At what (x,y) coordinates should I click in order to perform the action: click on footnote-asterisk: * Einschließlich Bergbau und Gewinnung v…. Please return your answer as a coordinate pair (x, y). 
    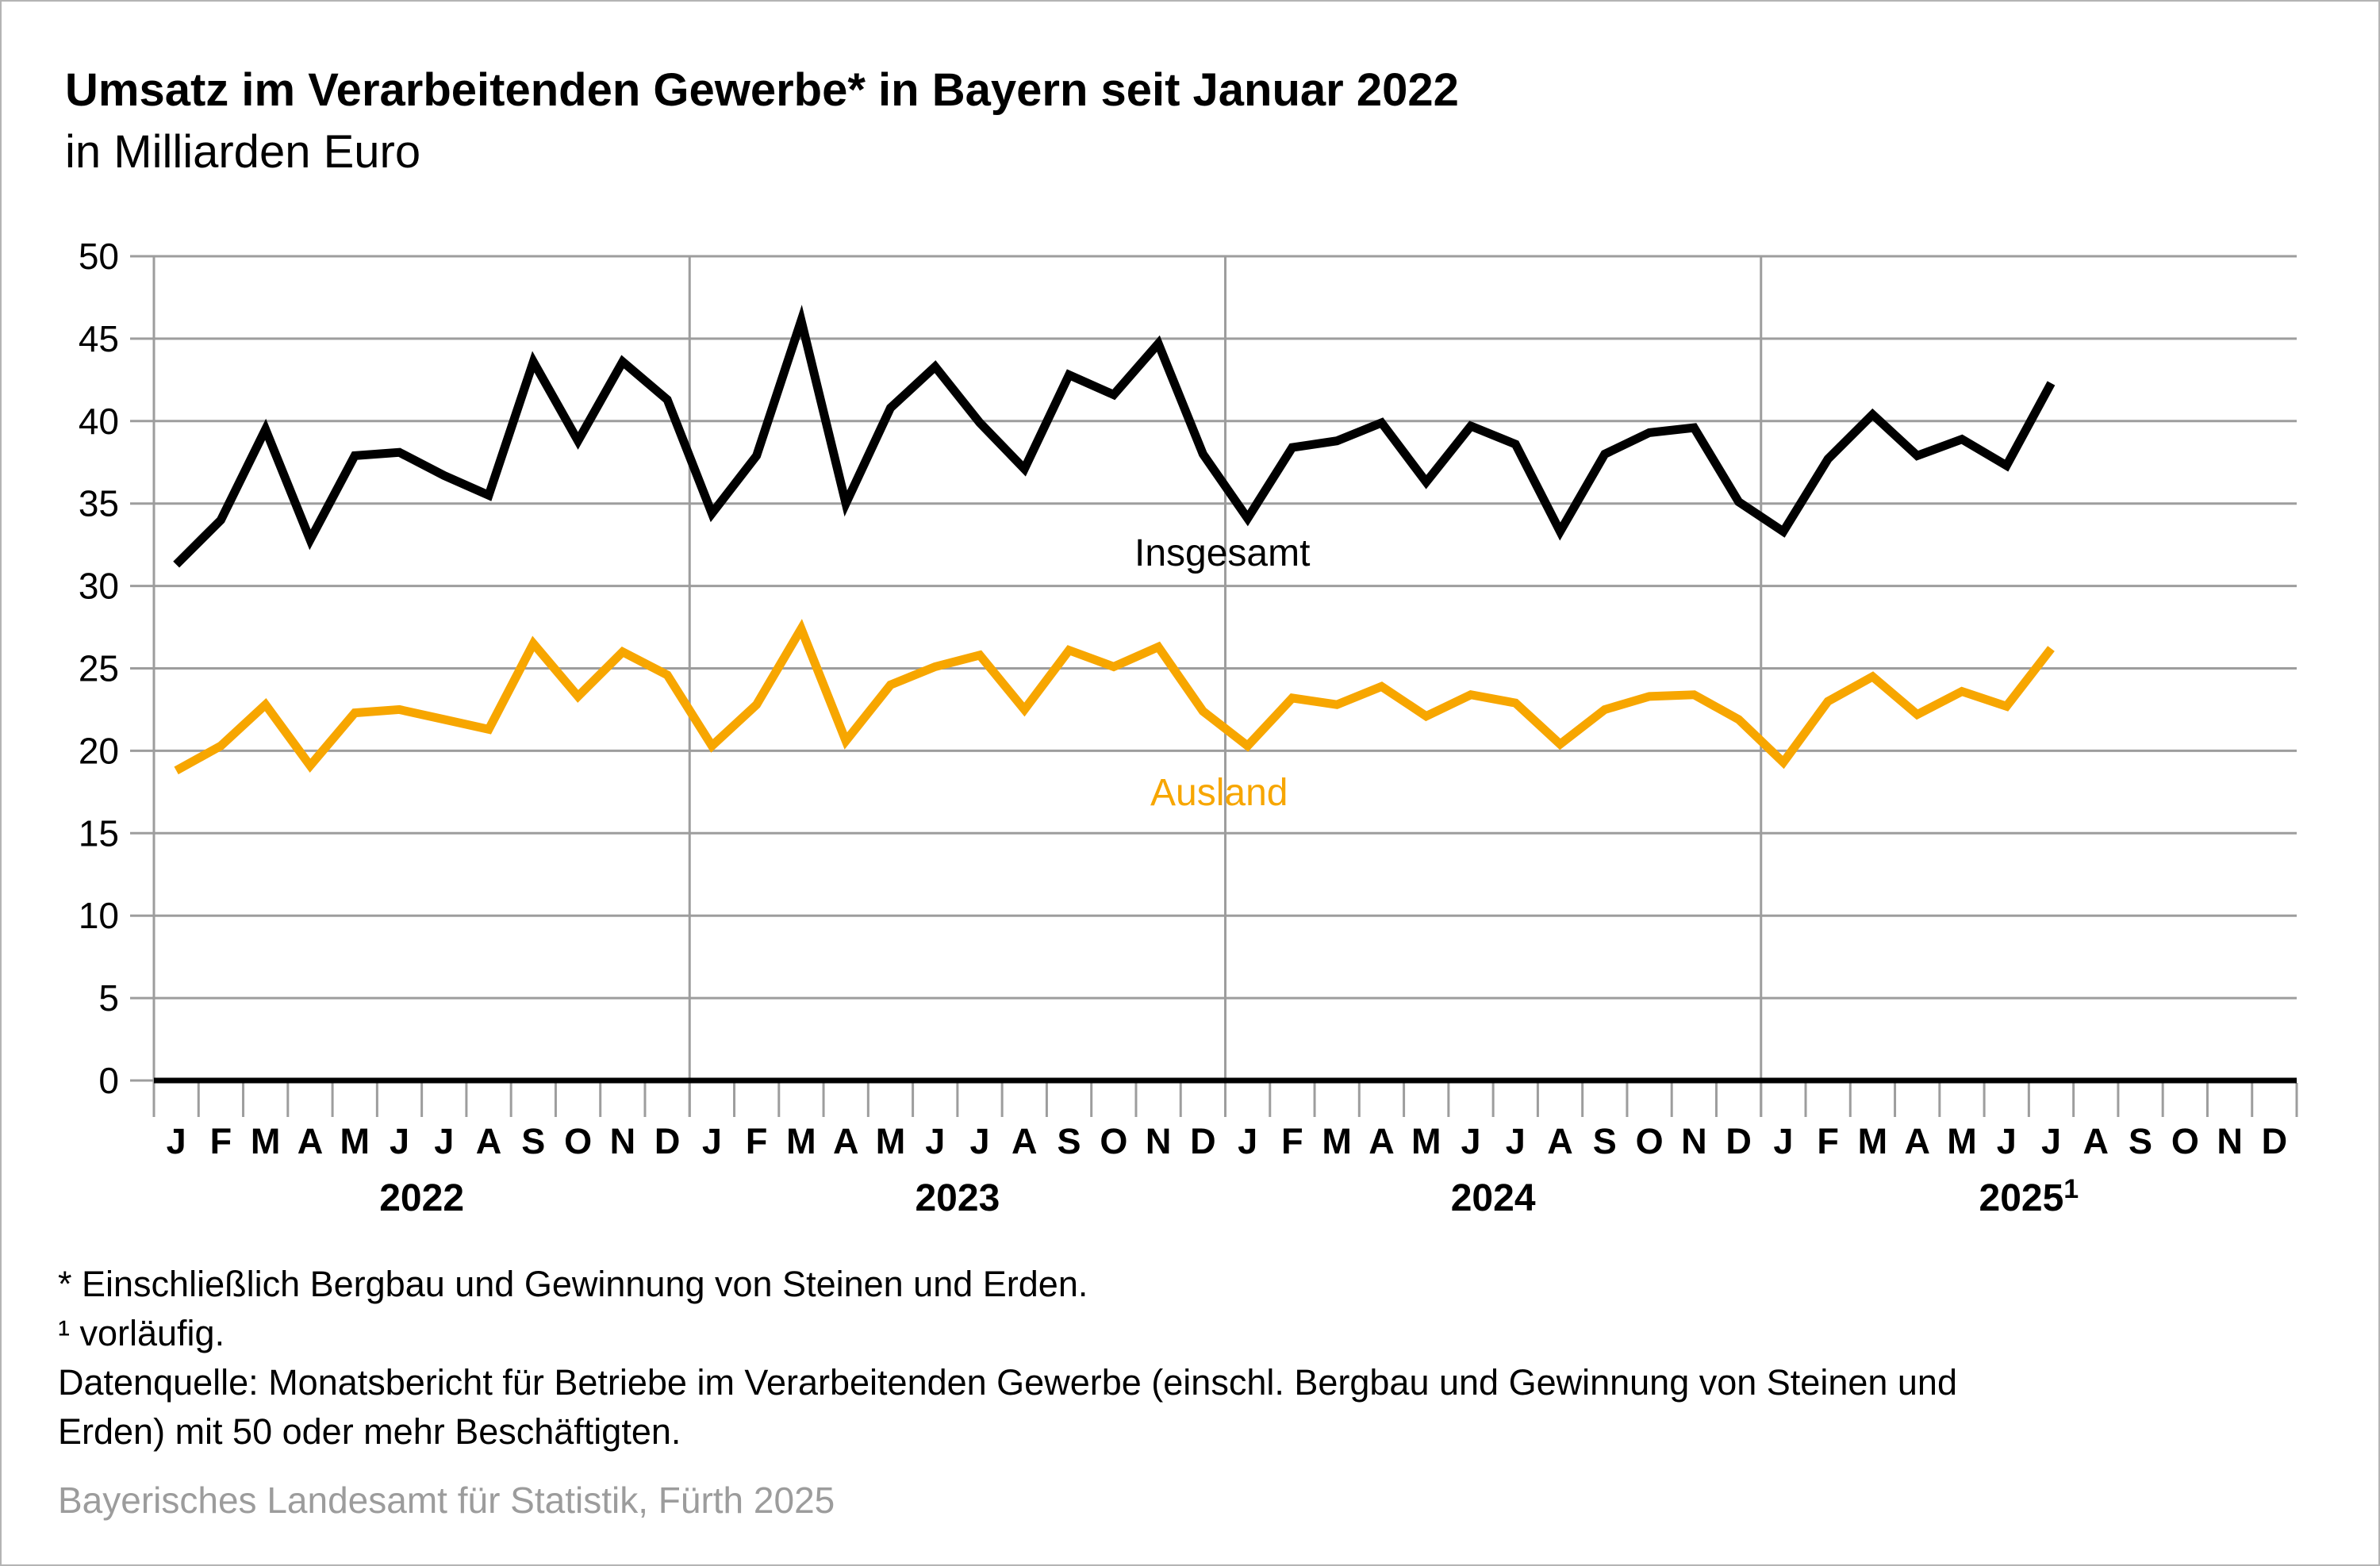
    Looking at the image, I should click on (573, 1284).